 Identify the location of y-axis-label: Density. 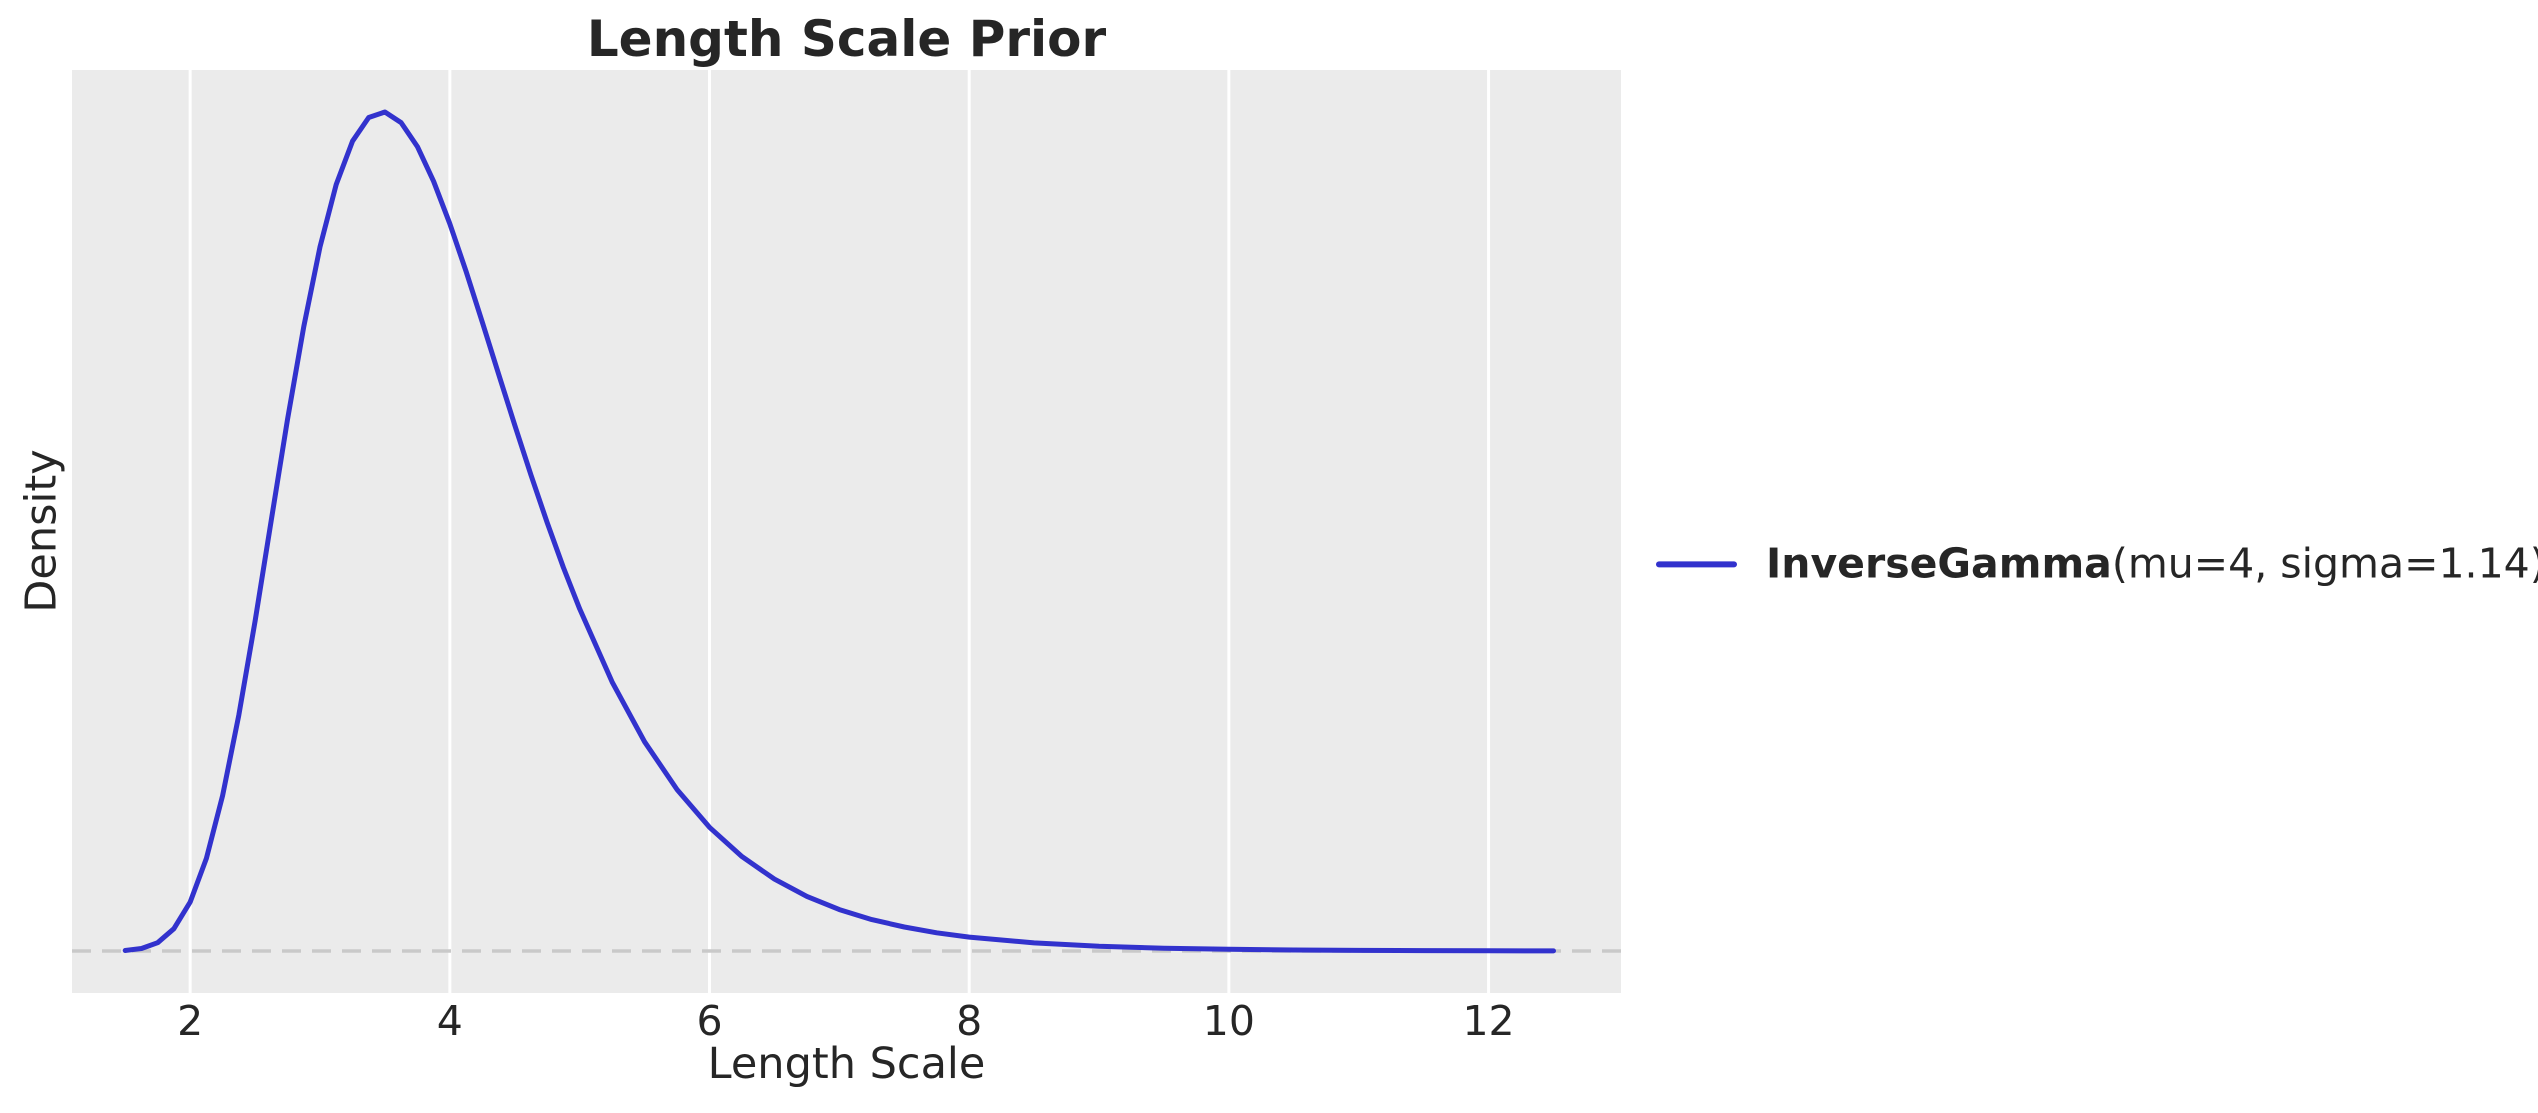
(41, 531).